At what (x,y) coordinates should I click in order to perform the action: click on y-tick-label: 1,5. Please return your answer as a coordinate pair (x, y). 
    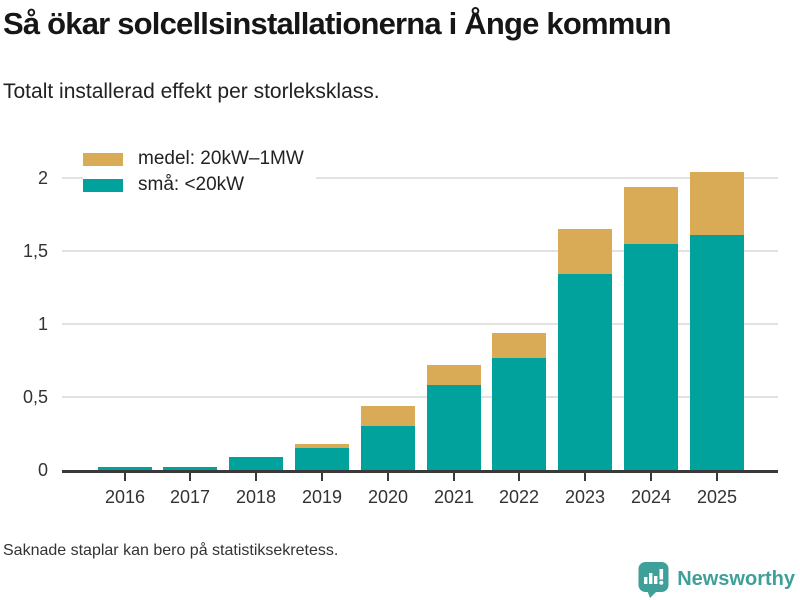
    Looking at the image, I should click on (35, 251).